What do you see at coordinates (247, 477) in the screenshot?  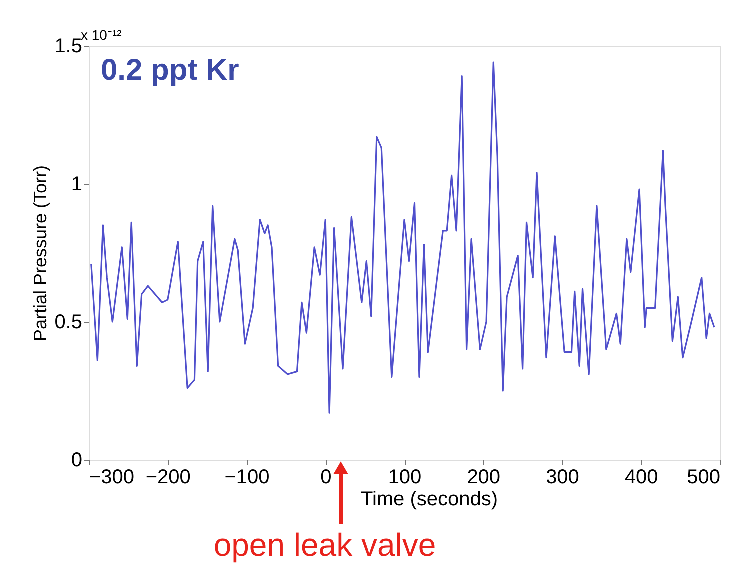 I see `x-tick-label: −100` at bounding box center [247, 477].